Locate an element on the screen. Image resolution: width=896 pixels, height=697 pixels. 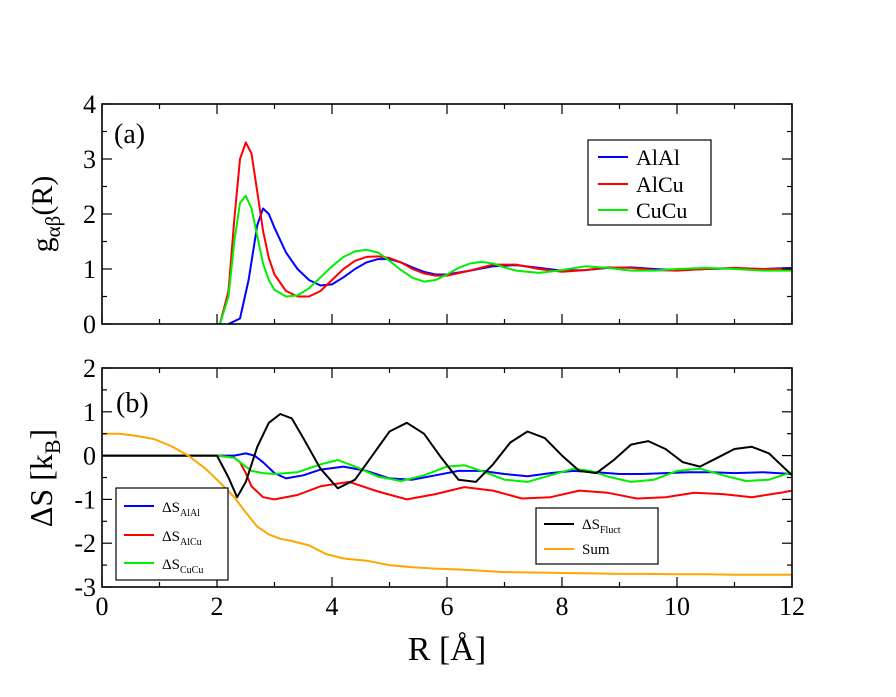
legend-label-ds-fluct: ΔSFluct is located at coordinates (601, 526).